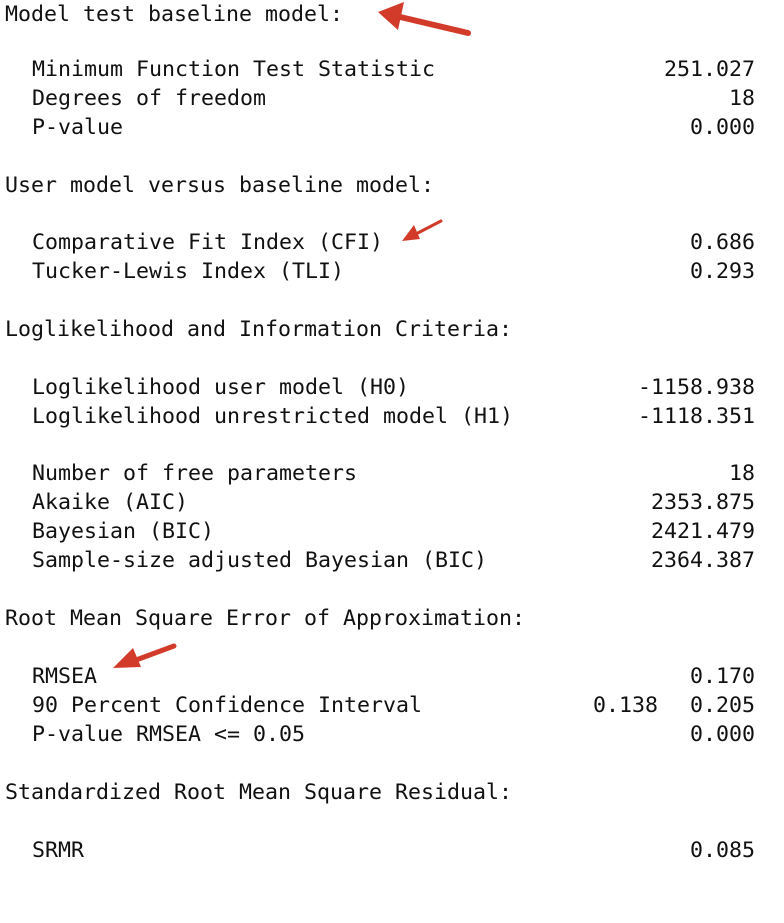  Describe the element at coordinates (424, 19) in the screenshot. I see `arrow-icon` at that location.